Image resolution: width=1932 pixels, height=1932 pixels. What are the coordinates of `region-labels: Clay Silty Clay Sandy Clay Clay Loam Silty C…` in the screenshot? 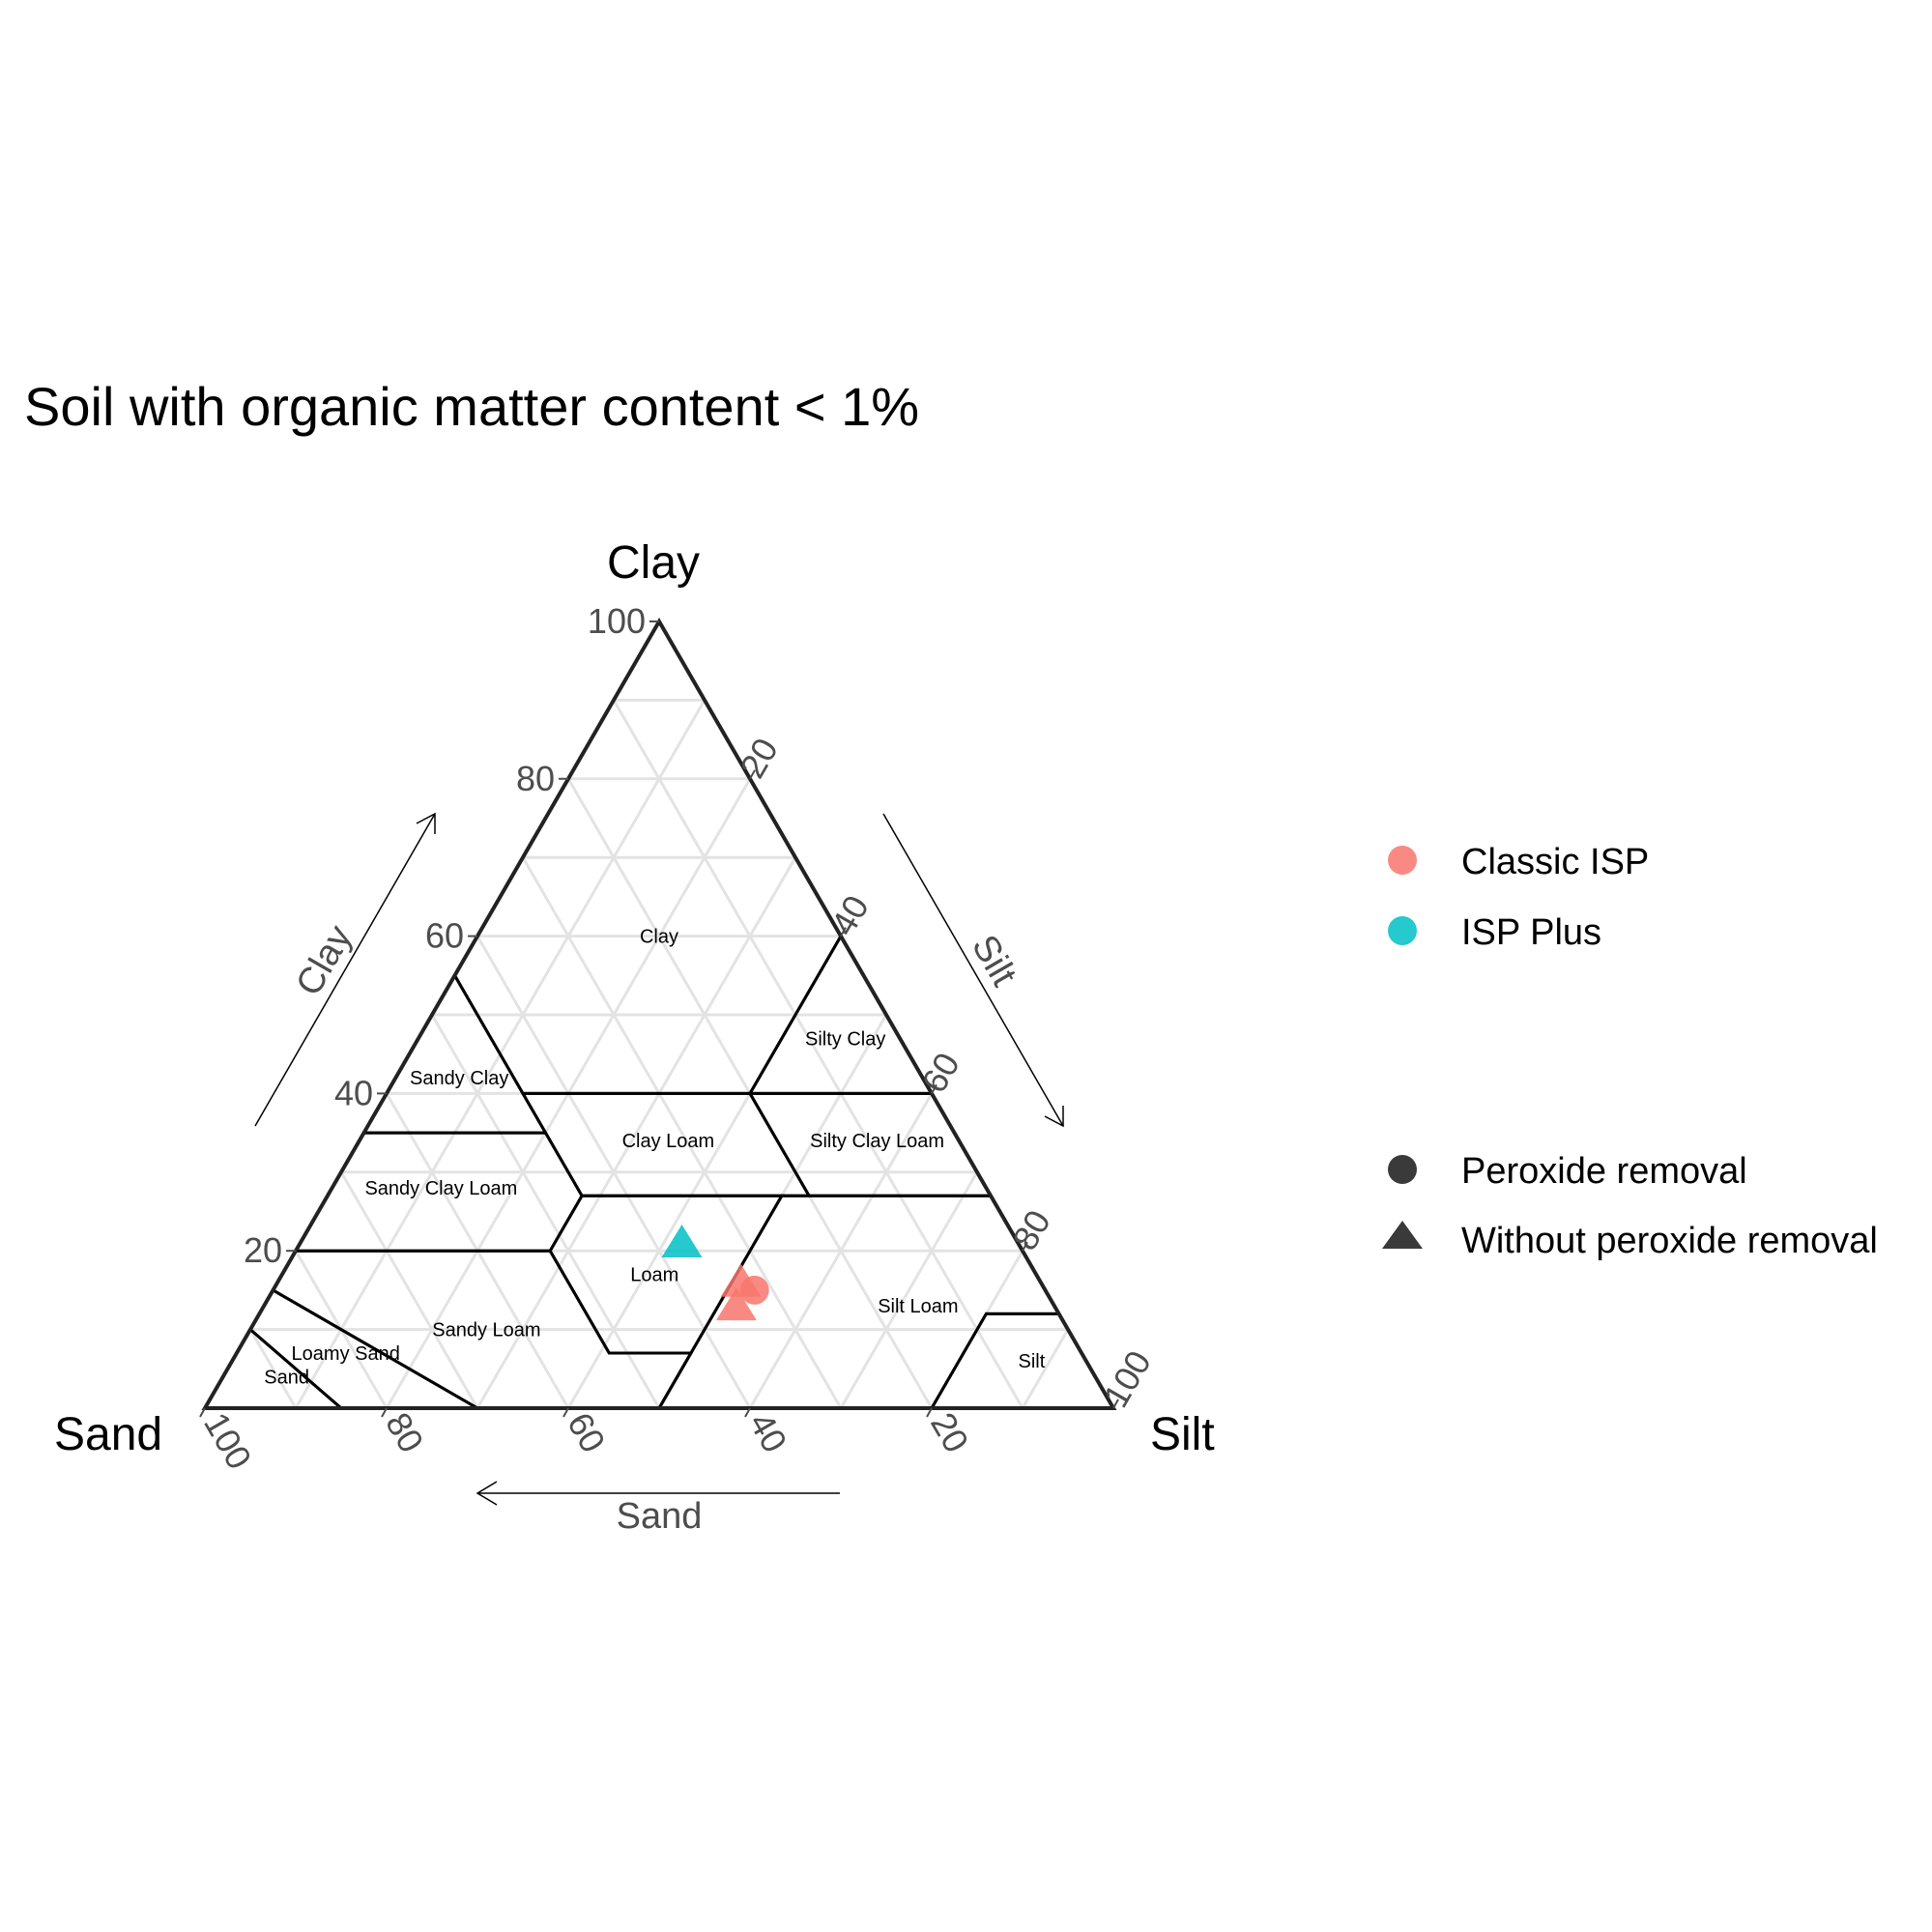 It's located at (654, 1158).